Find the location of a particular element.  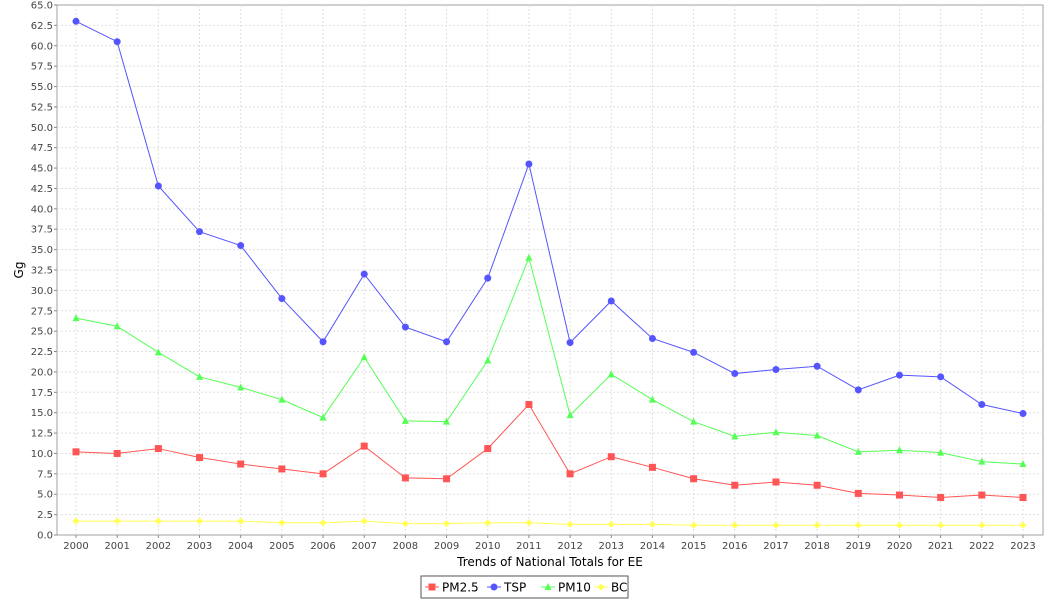

legend-label-bc: BC is located at coordinates (619, 588).